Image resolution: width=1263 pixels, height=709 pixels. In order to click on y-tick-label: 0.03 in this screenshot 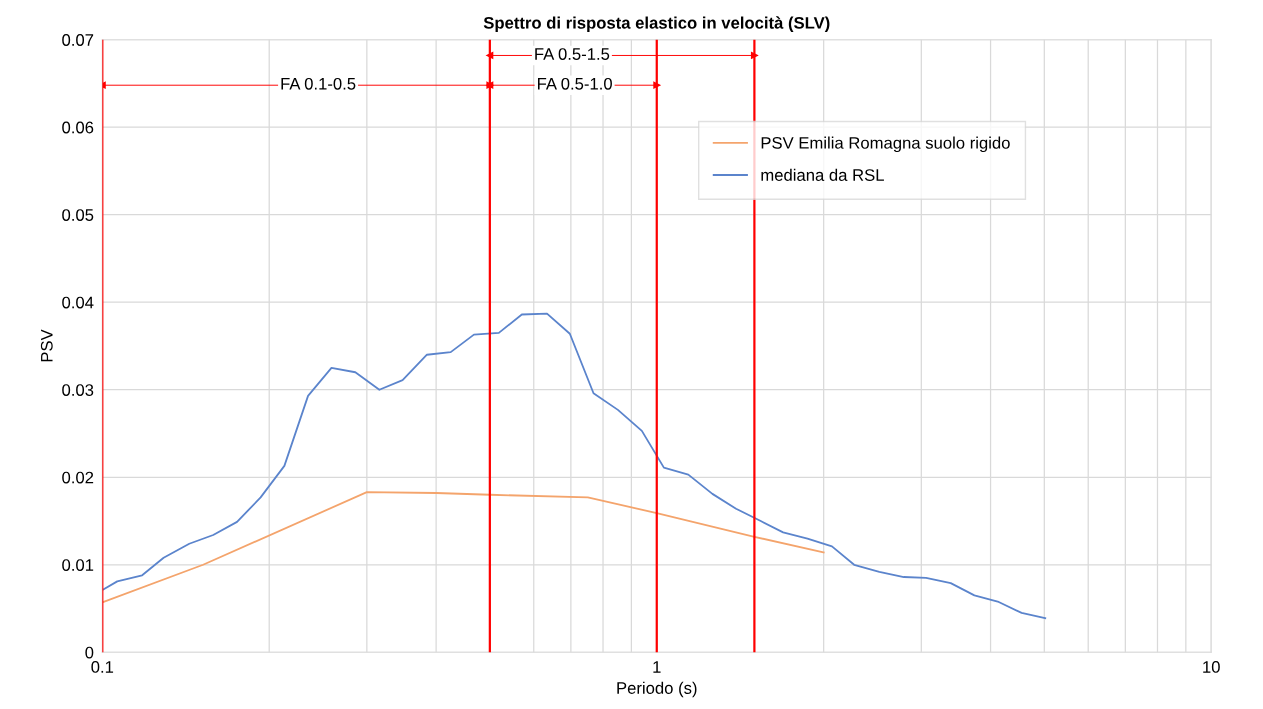, I will do `click(78, 390)`.